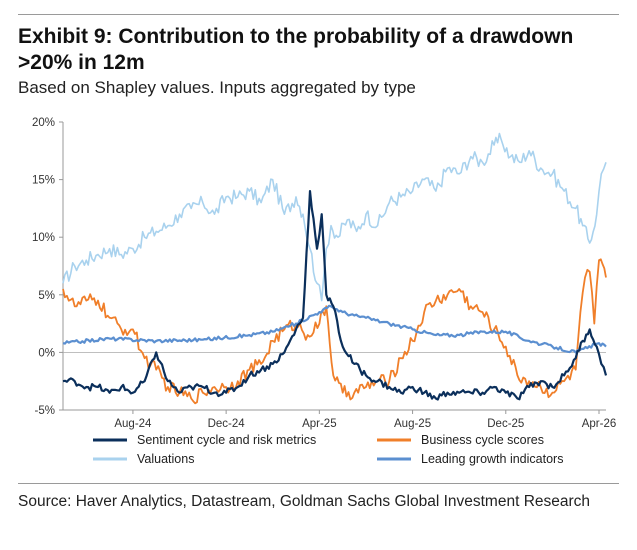 The width and height of the screenshot is (637, 550). I want to click on legend-label-leading-growth-indicators: Leading growth indicators, so click(492, 459).